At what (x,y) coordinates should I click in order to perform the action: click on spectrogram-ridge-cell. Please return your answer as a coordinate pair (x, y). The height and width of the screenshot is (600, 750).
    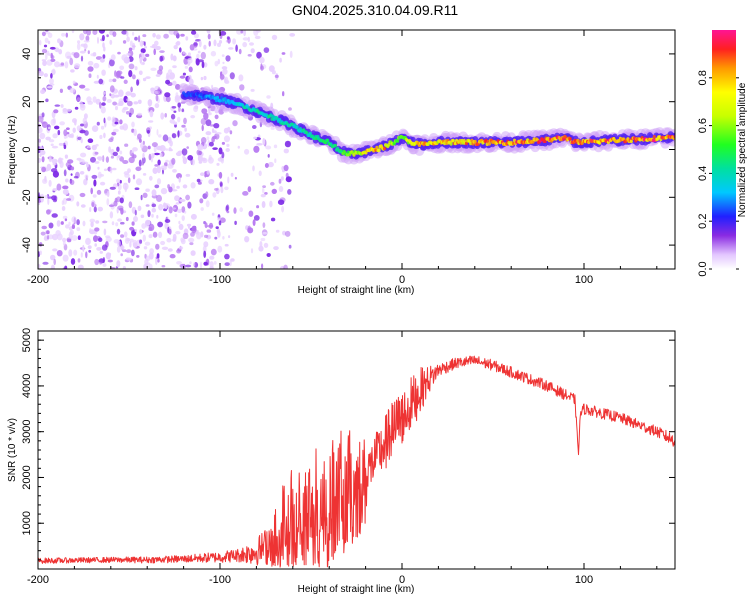
    Looking at the image, I should click on (631, 141).